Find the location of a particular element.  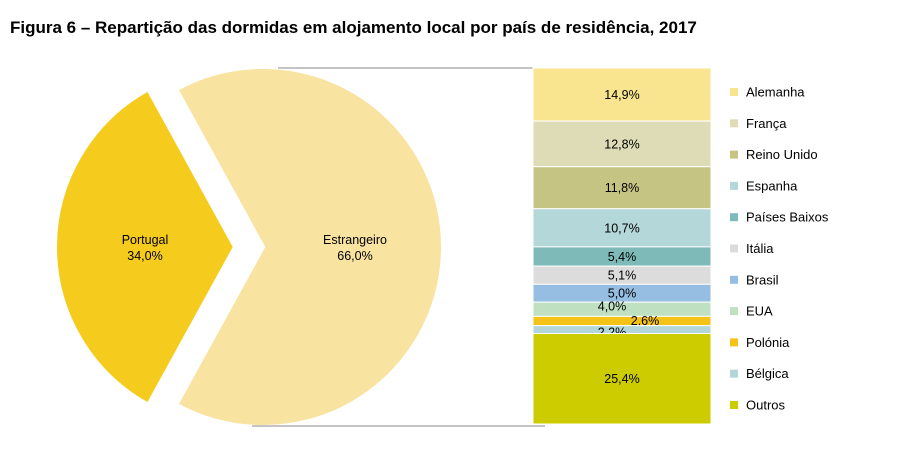

bar-segment-outros is located at coordinates (622, 378).